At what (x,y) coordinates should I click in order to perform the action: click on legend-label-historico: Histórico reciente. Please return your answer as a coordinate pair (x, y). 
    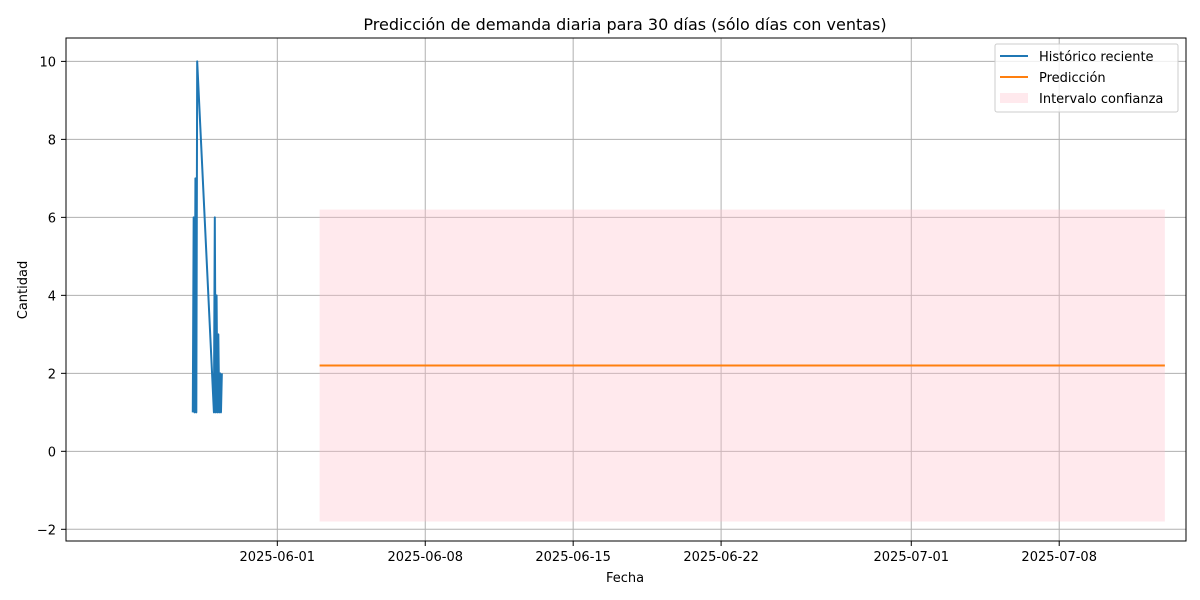
    Looking at the image, I should click on (1096, 57).